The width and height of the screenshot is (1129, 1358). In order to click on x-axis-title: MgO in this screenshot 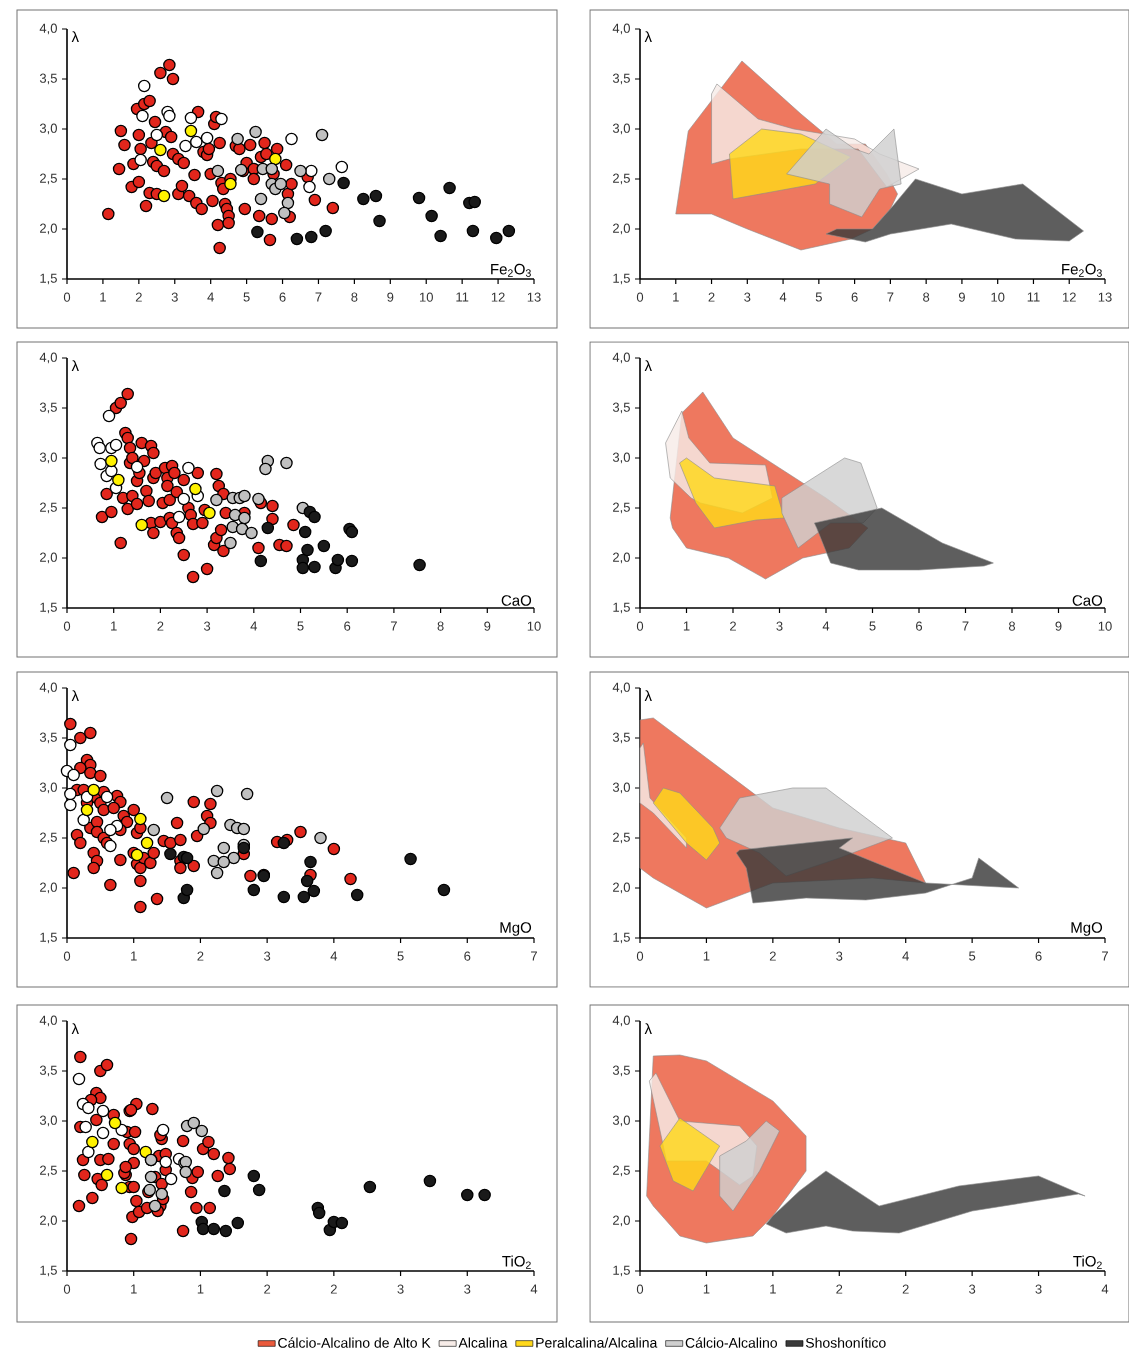, I will do `click(1086, 929)`.